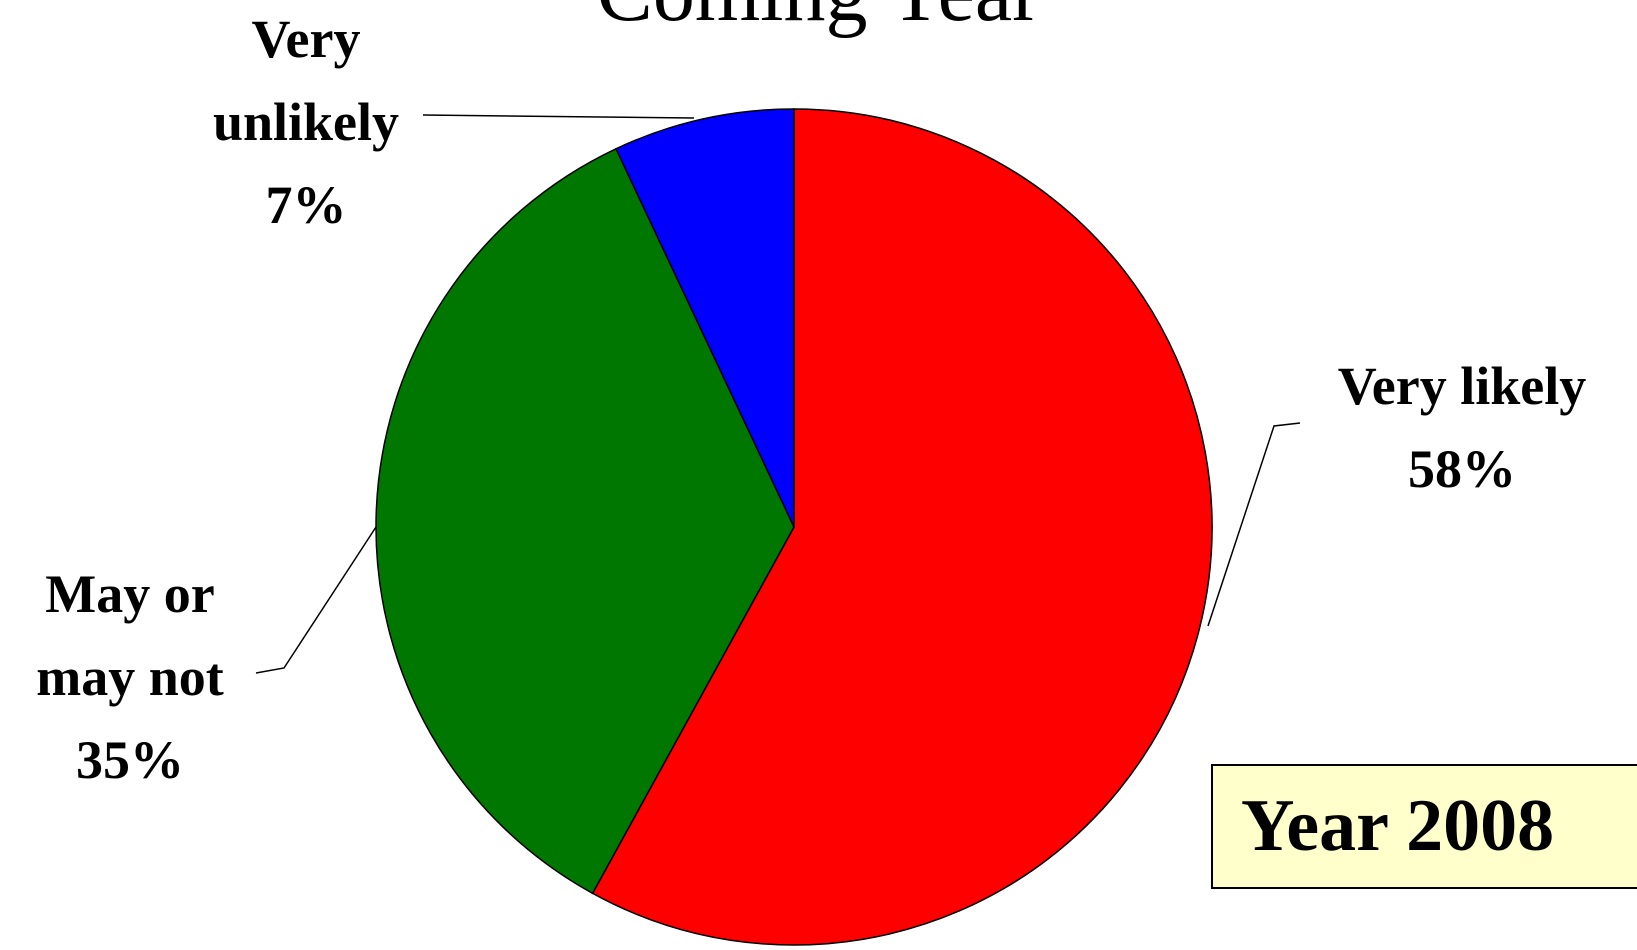  I want to click on value-label: 58%, so click(1462, 469).